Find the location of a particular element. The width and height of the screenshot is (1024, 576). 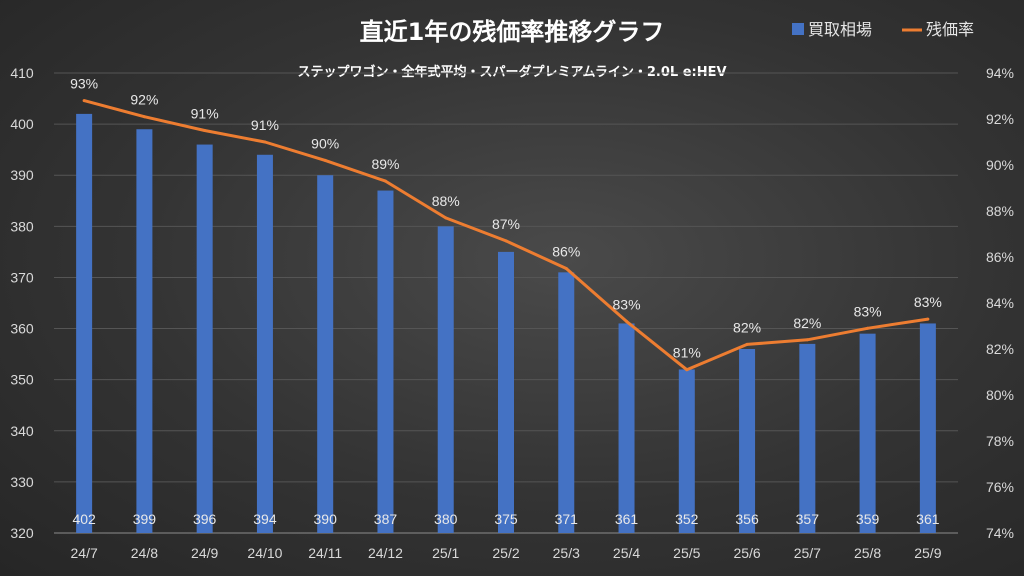

right-tick-label: 82% is located at coordinates (1000, 349).